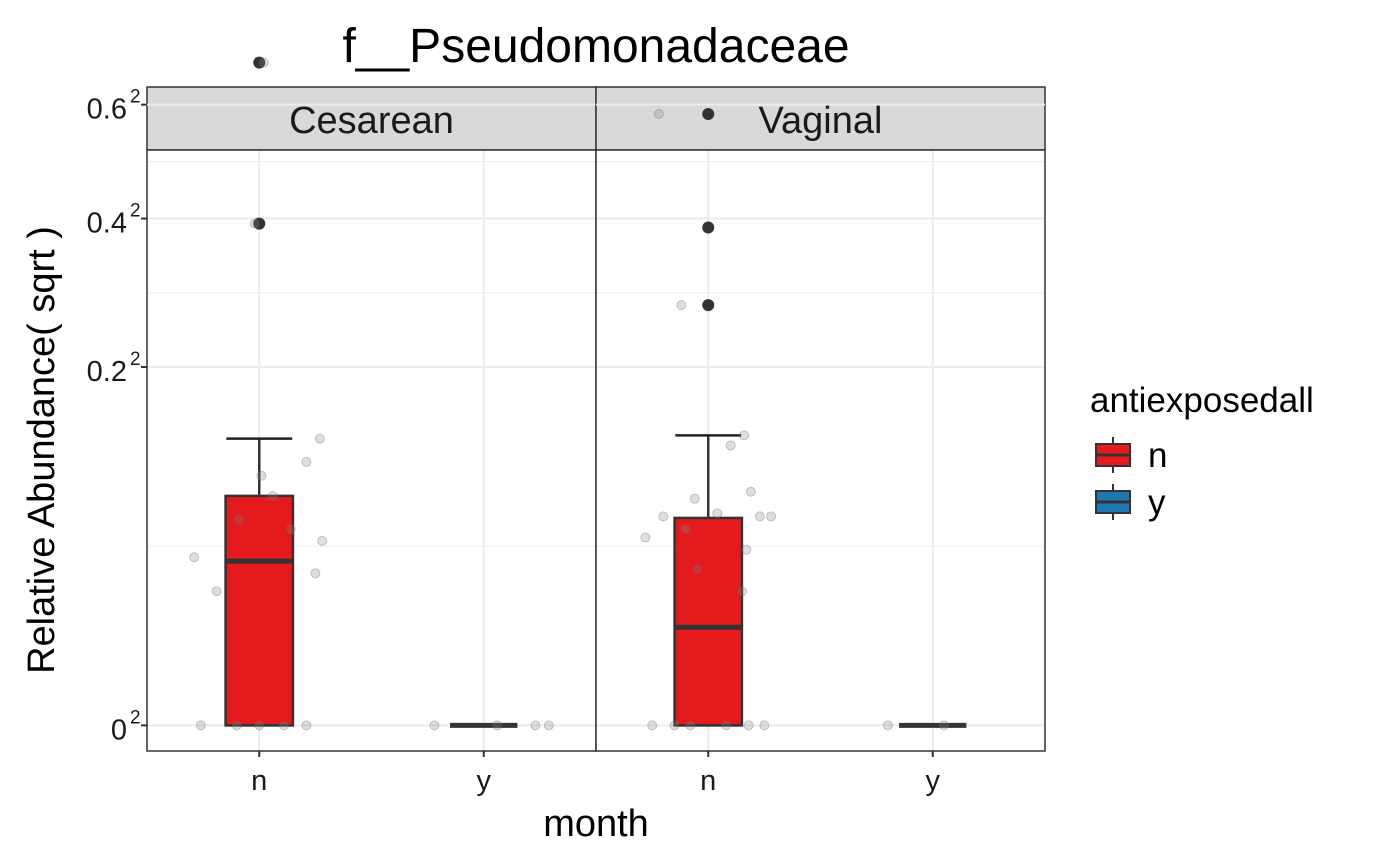 This screenshot has height=866, width=1400. I want to click on x-axis-label: month, so click(596, 824).